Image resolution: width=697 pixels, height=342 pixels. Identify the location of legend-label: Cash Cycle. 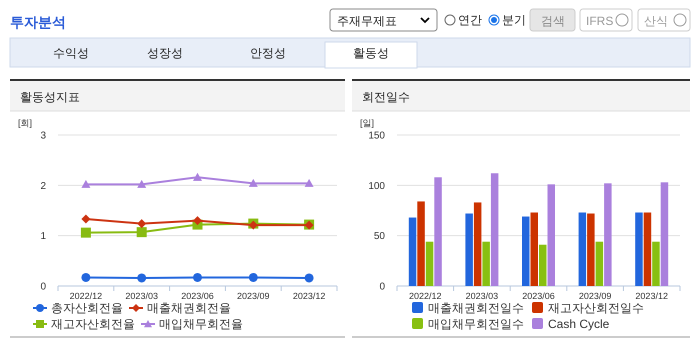
(579, 324).